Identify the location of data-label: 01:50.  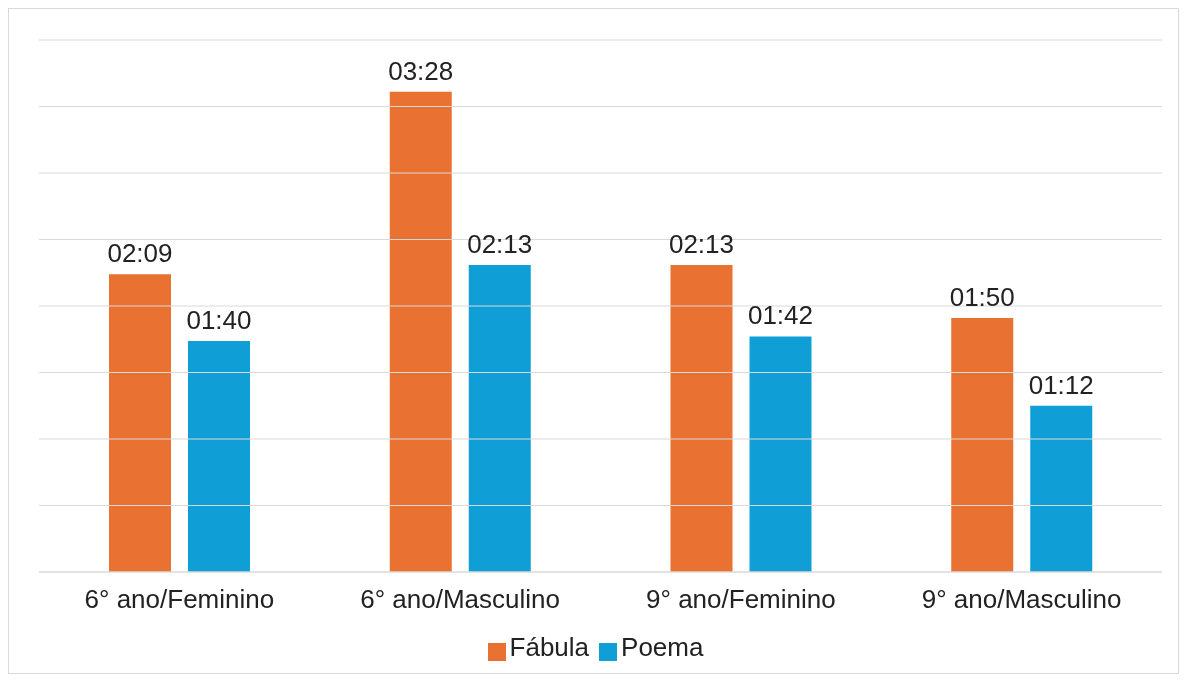
(982, 297).